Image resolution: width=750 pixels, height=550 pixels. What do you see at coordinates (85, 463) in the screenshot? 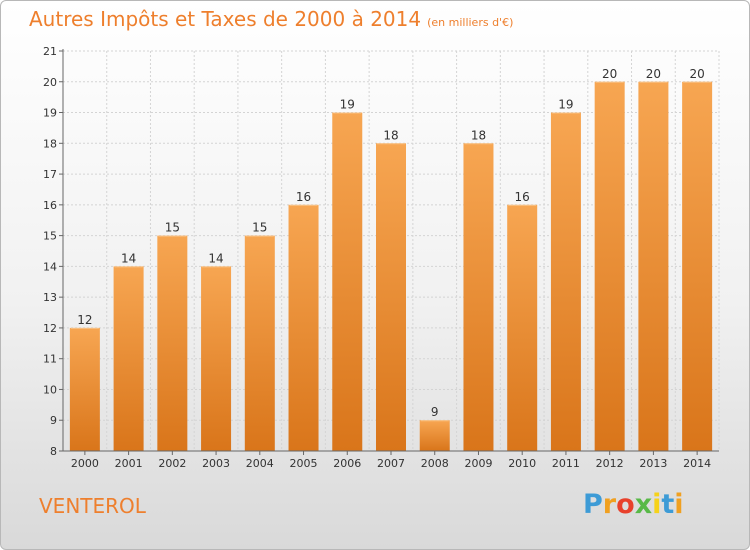
I see `x-tick-label: 2000` at bounding box center [85, 463].